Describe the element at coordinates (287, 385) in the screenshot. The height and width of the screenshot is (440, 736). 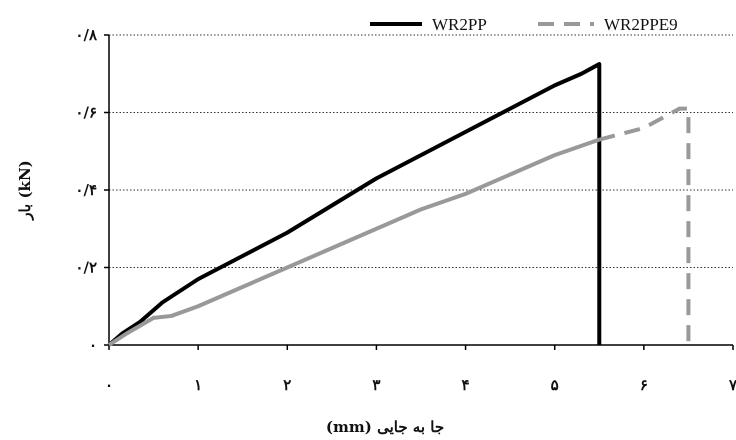
I see `x-tick-label: ۲` at that location.